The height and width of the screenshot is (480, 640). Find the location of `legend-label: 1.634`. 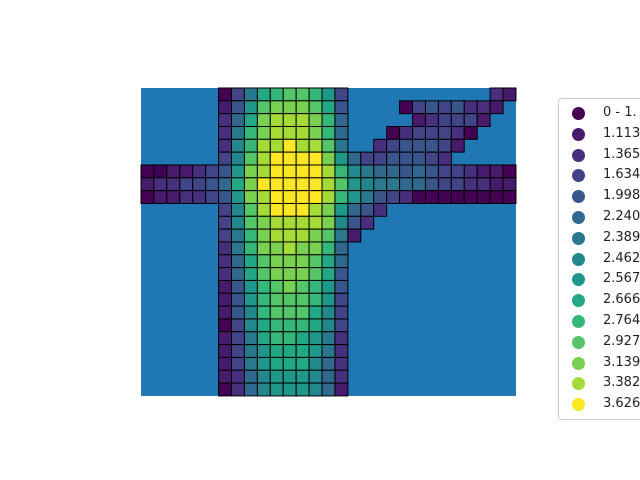

legend-label: 1.634 is located at coordinates (621, 175).